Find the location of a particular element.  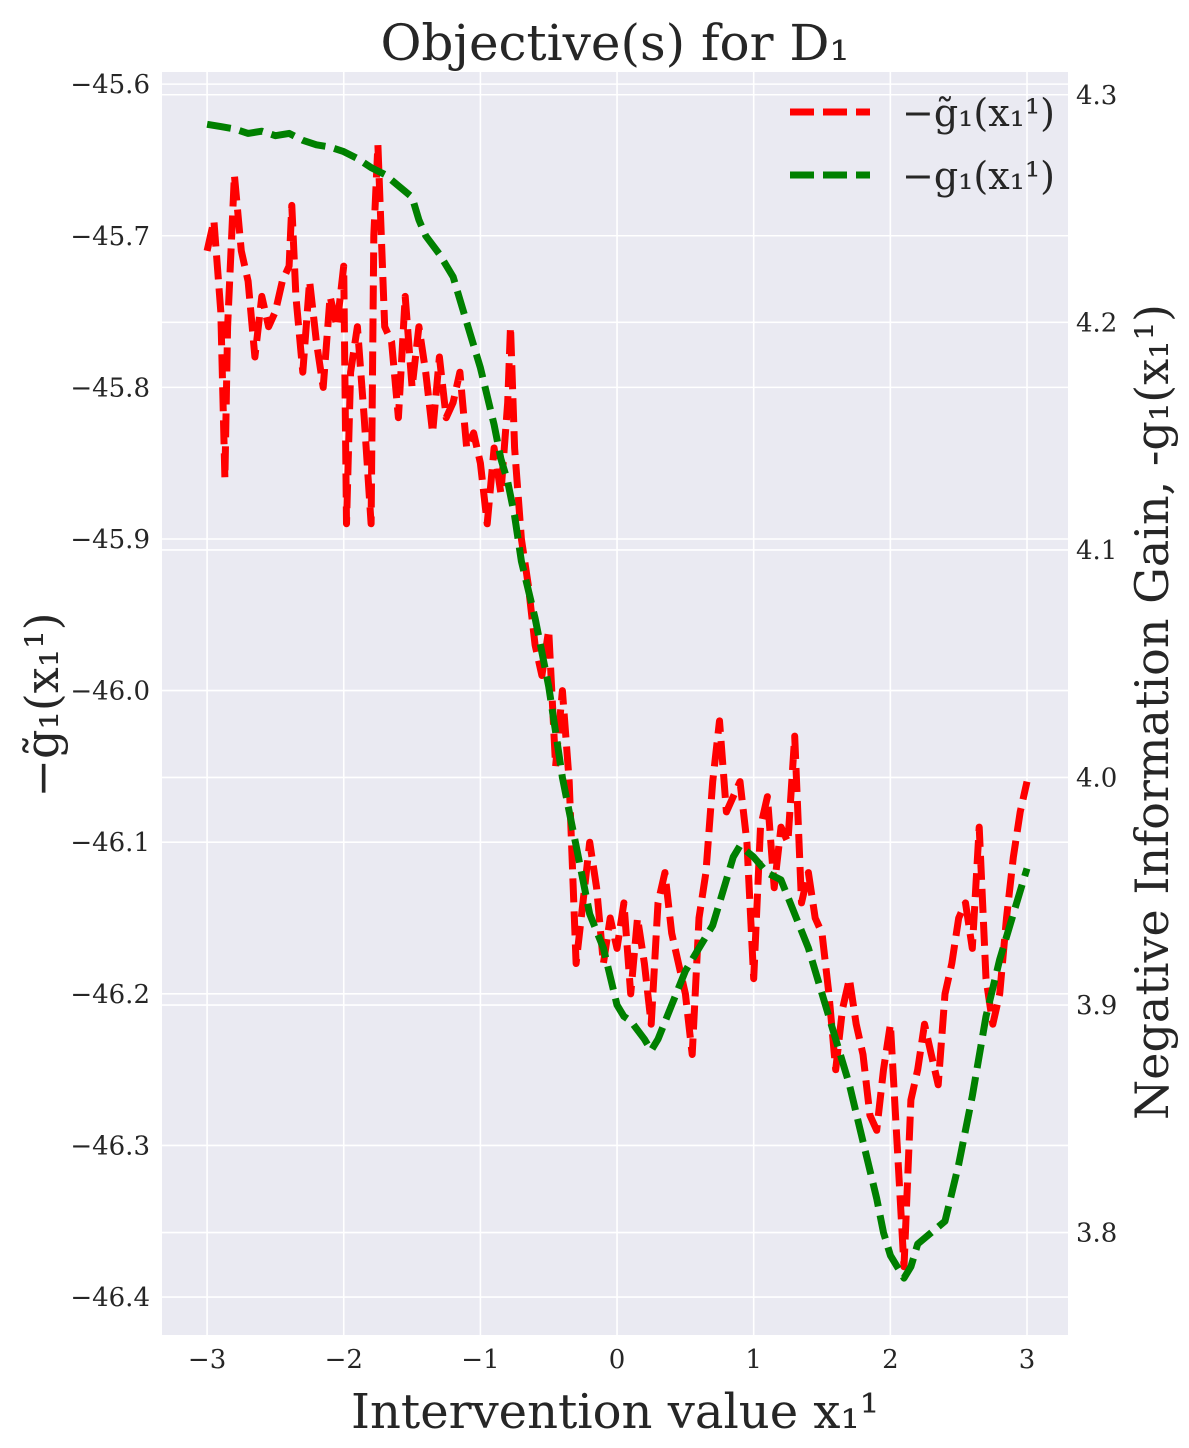

y-tick-label-right: 3.8 is located at coordinates (1096, 1234).